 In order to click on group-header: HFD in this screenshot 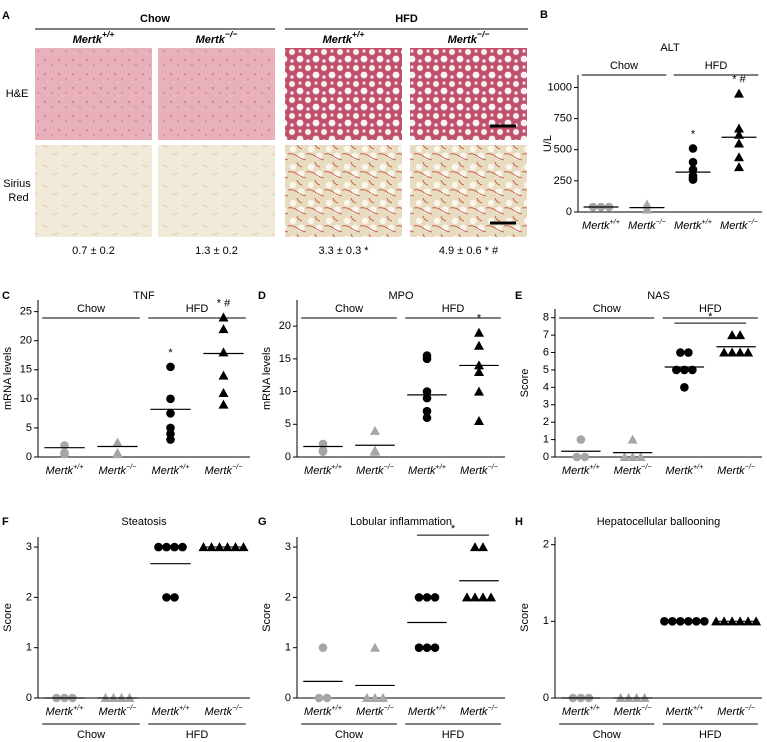, I will do `click(406, 19)`.